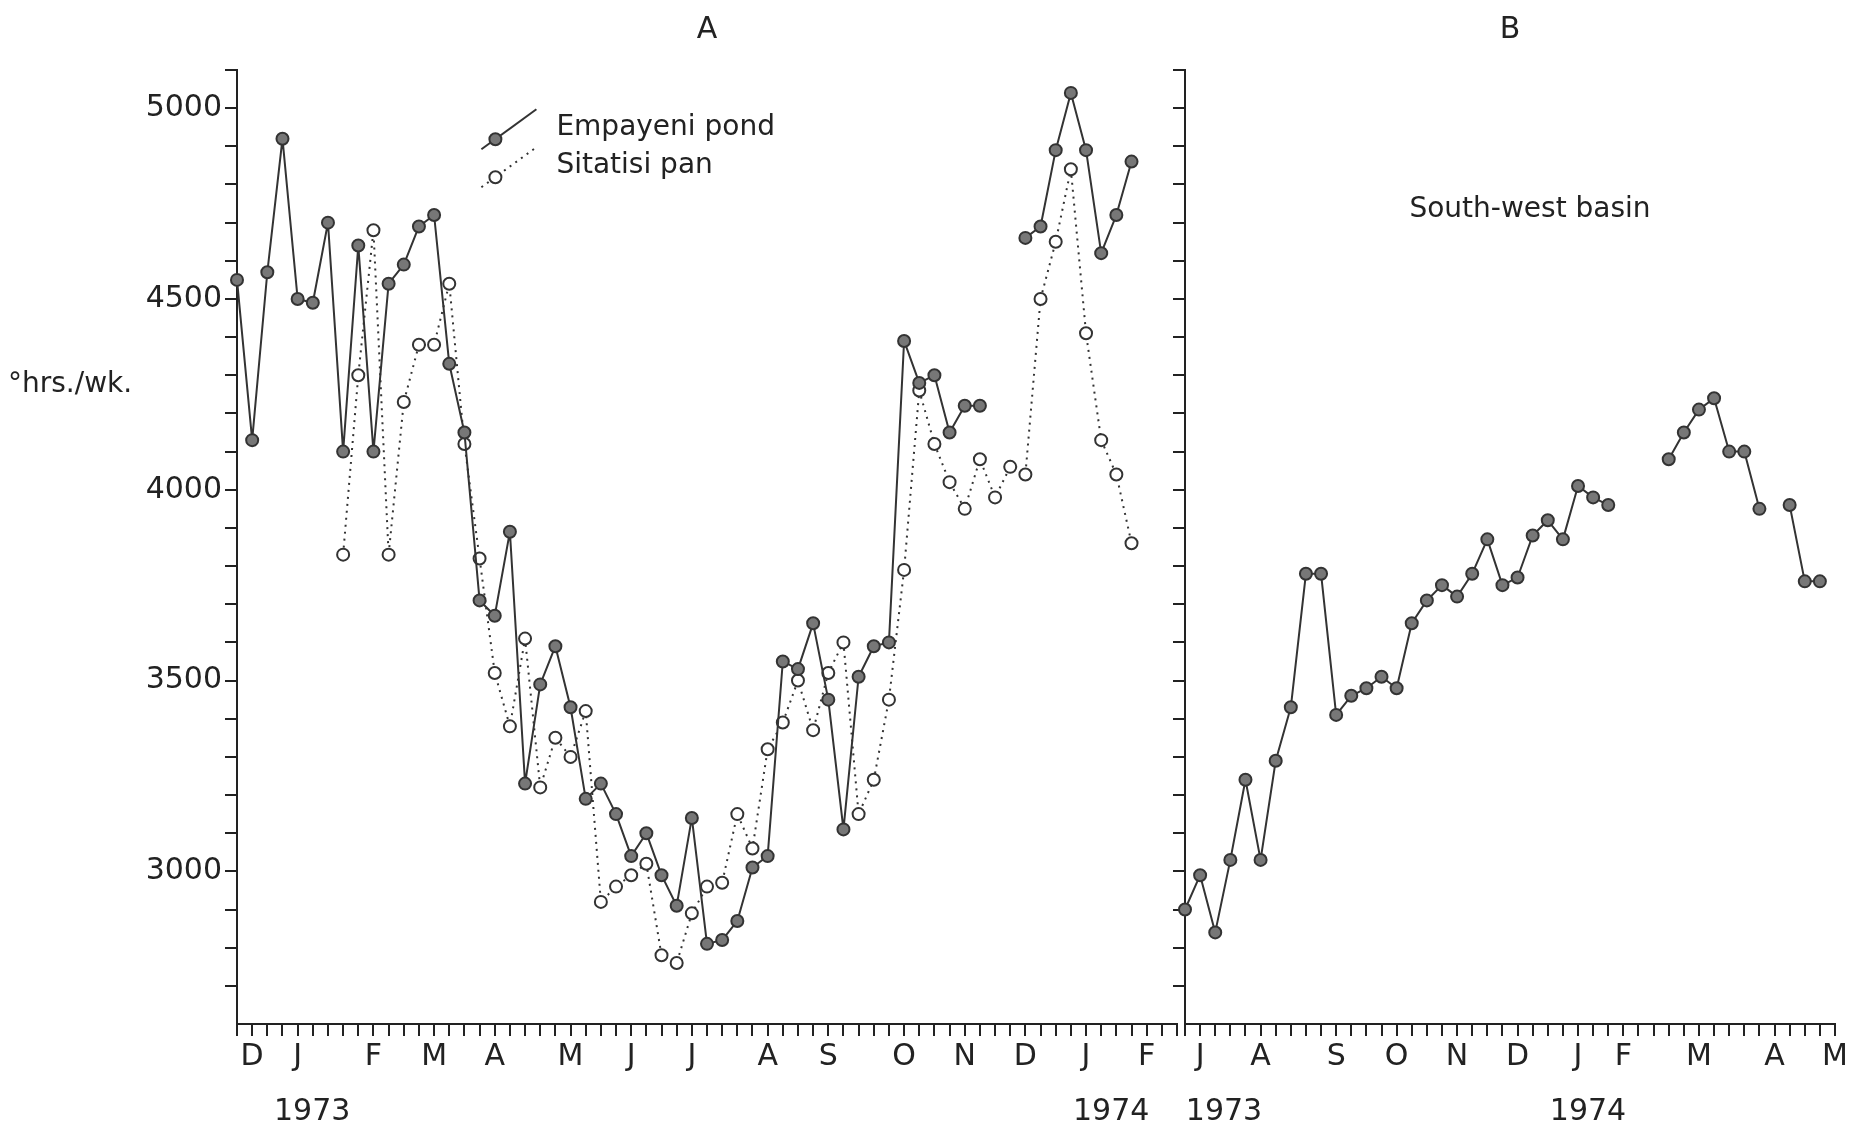 The height and width of the screenshot is (1138, 1862). What do you see at coordinates (634, 163) in the screenshot?
I see `legend-label: Sitatisi pan` at bounding box center [634, 163].